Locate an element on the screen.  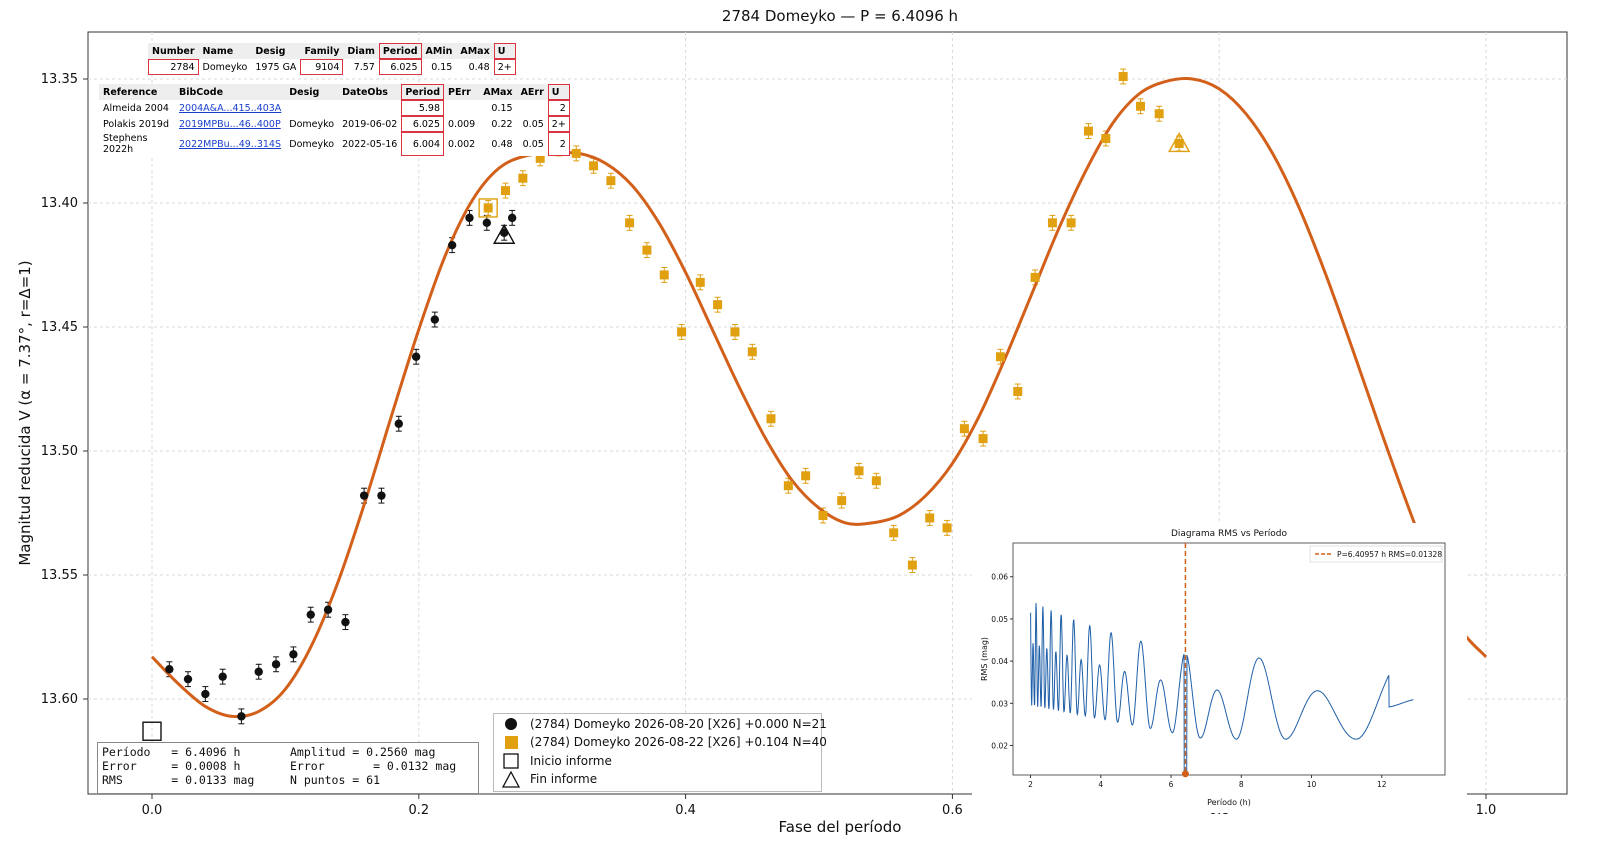
stat-amplitude: Amplitud = 0.2560 mag is located at coordinates (363, 752).